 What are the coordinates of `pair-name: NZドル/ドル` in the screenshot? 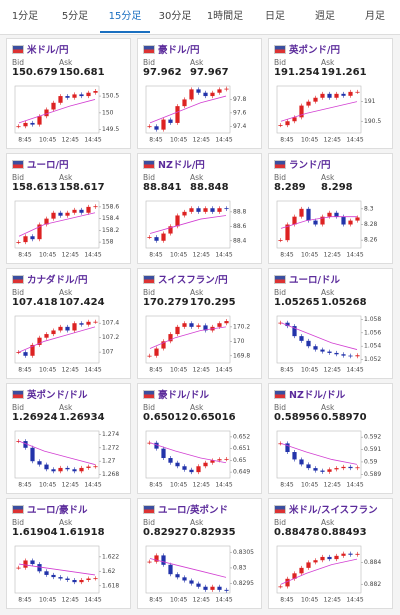 It's located at (317, 395).